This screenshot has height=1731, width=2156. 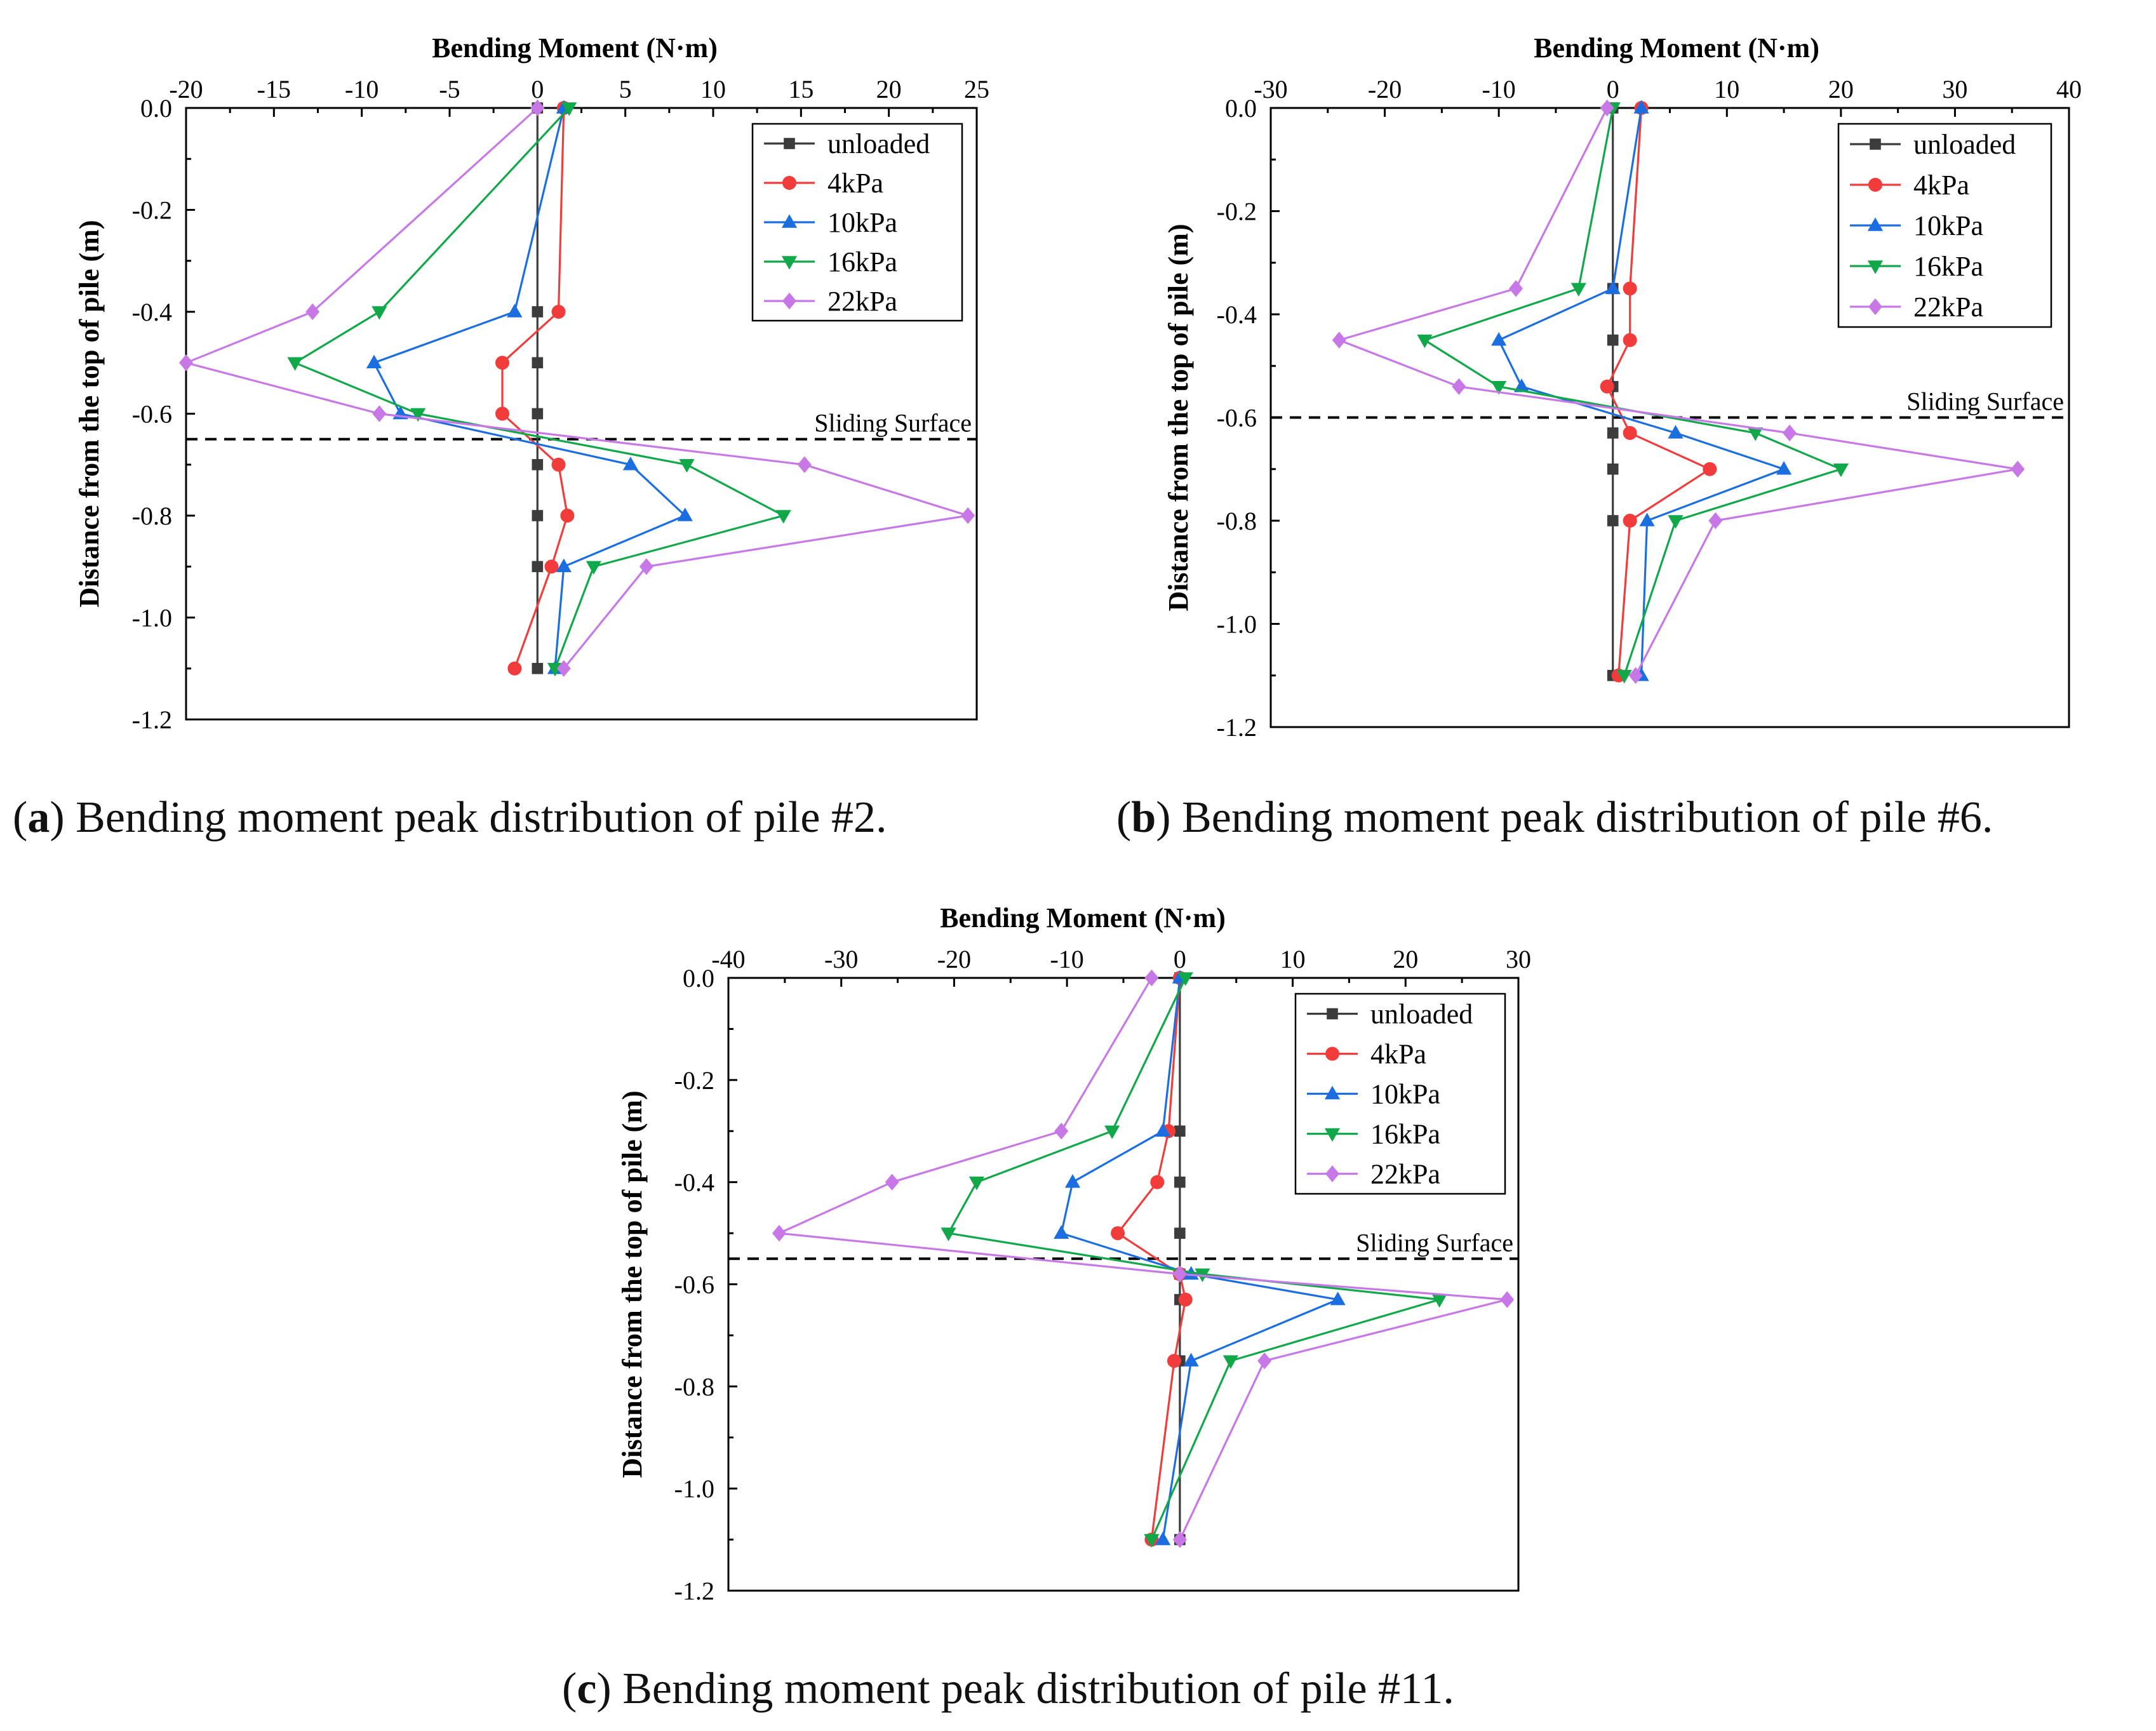 I want to click on legend-label-10kPa: 10kPa, so click(x=1948, y=225).